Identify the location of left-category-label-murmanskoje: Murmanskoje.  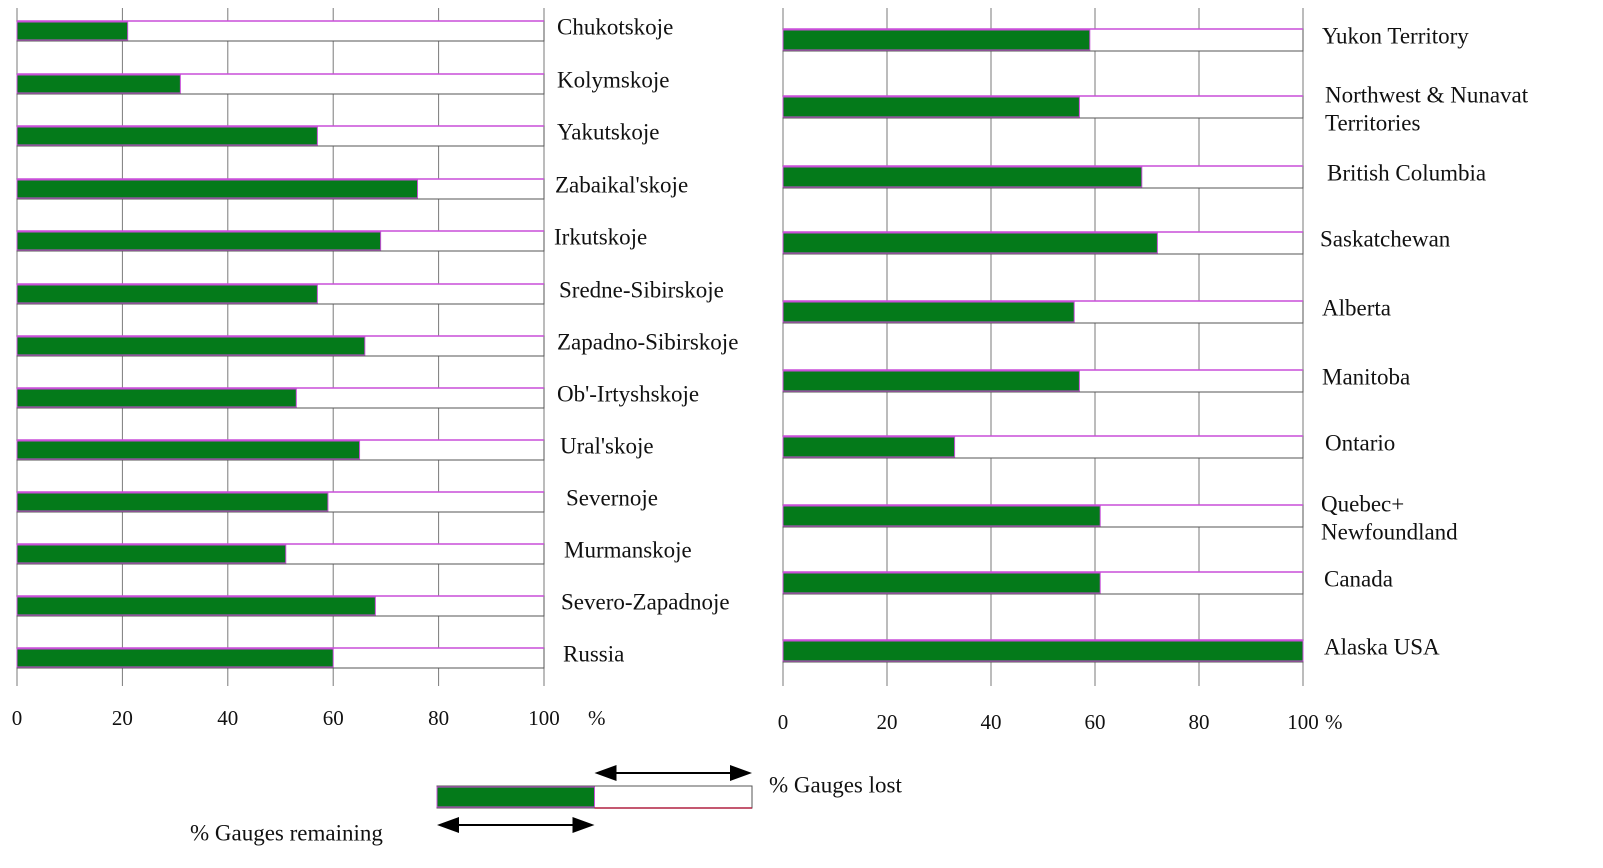
(628, 549).